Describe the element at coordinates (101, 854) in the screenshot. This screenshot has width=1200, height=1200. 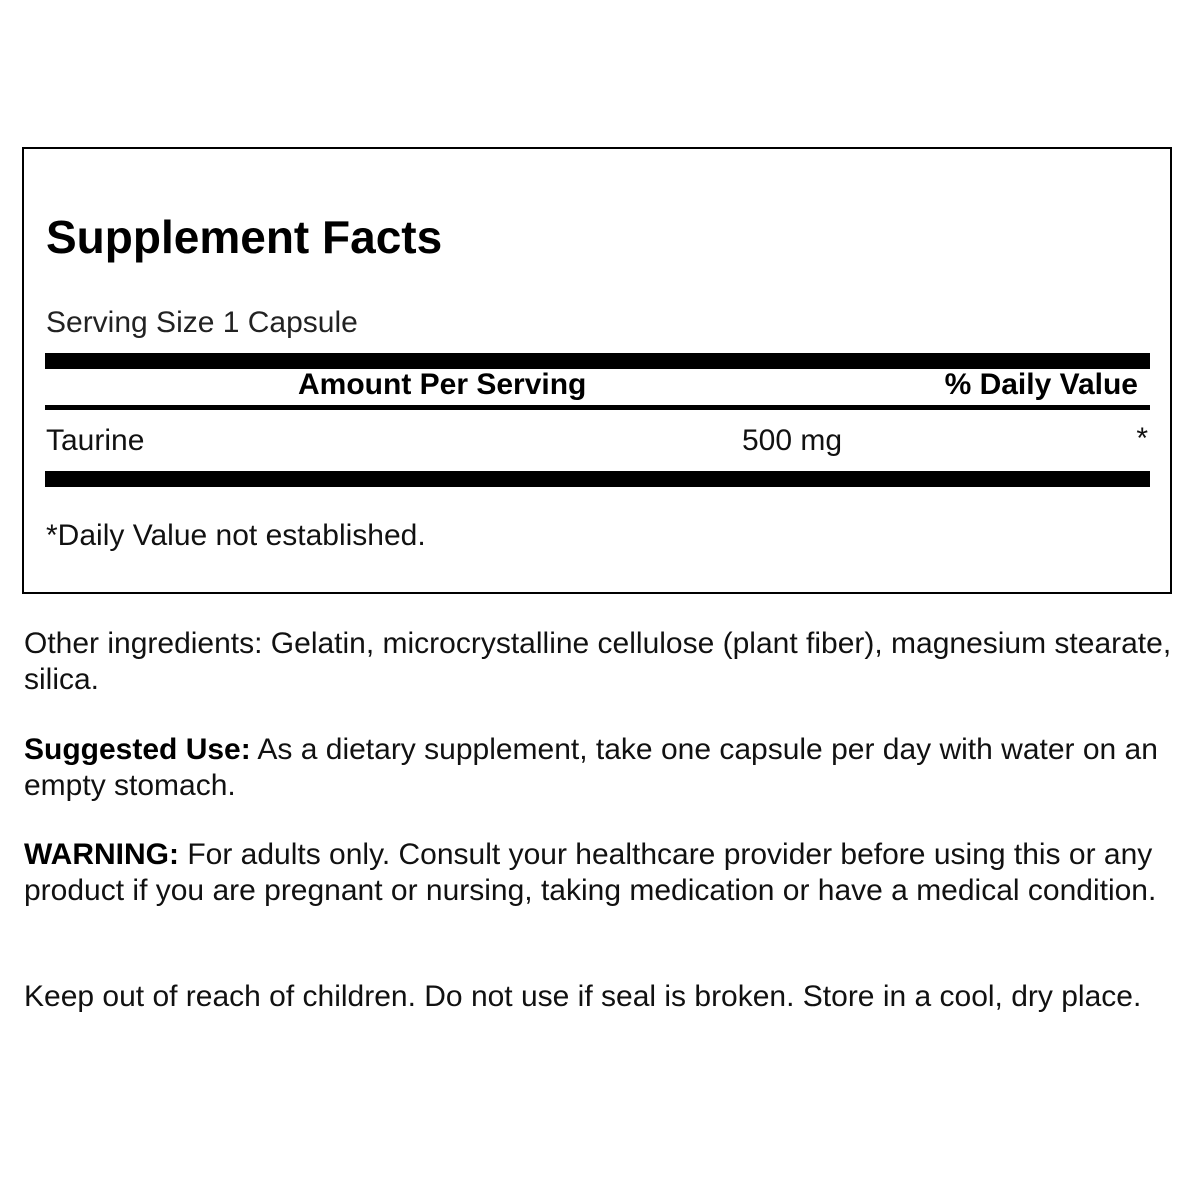
I see `warning-label: WARNING:` at that location.